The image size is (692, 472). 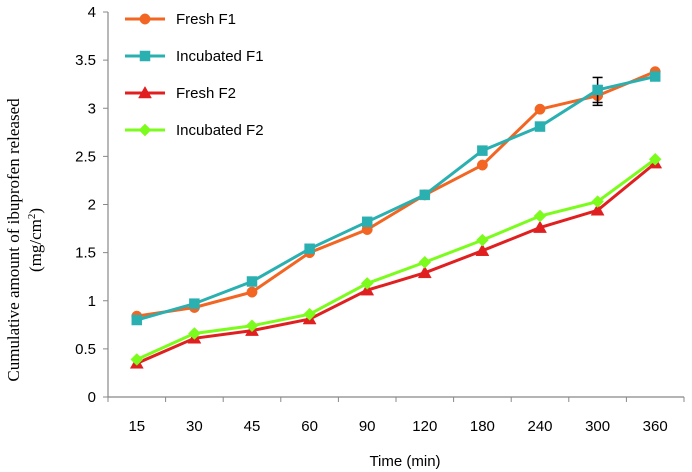 I want to click on x-tick-label: 15, so click(x=136, y=426).